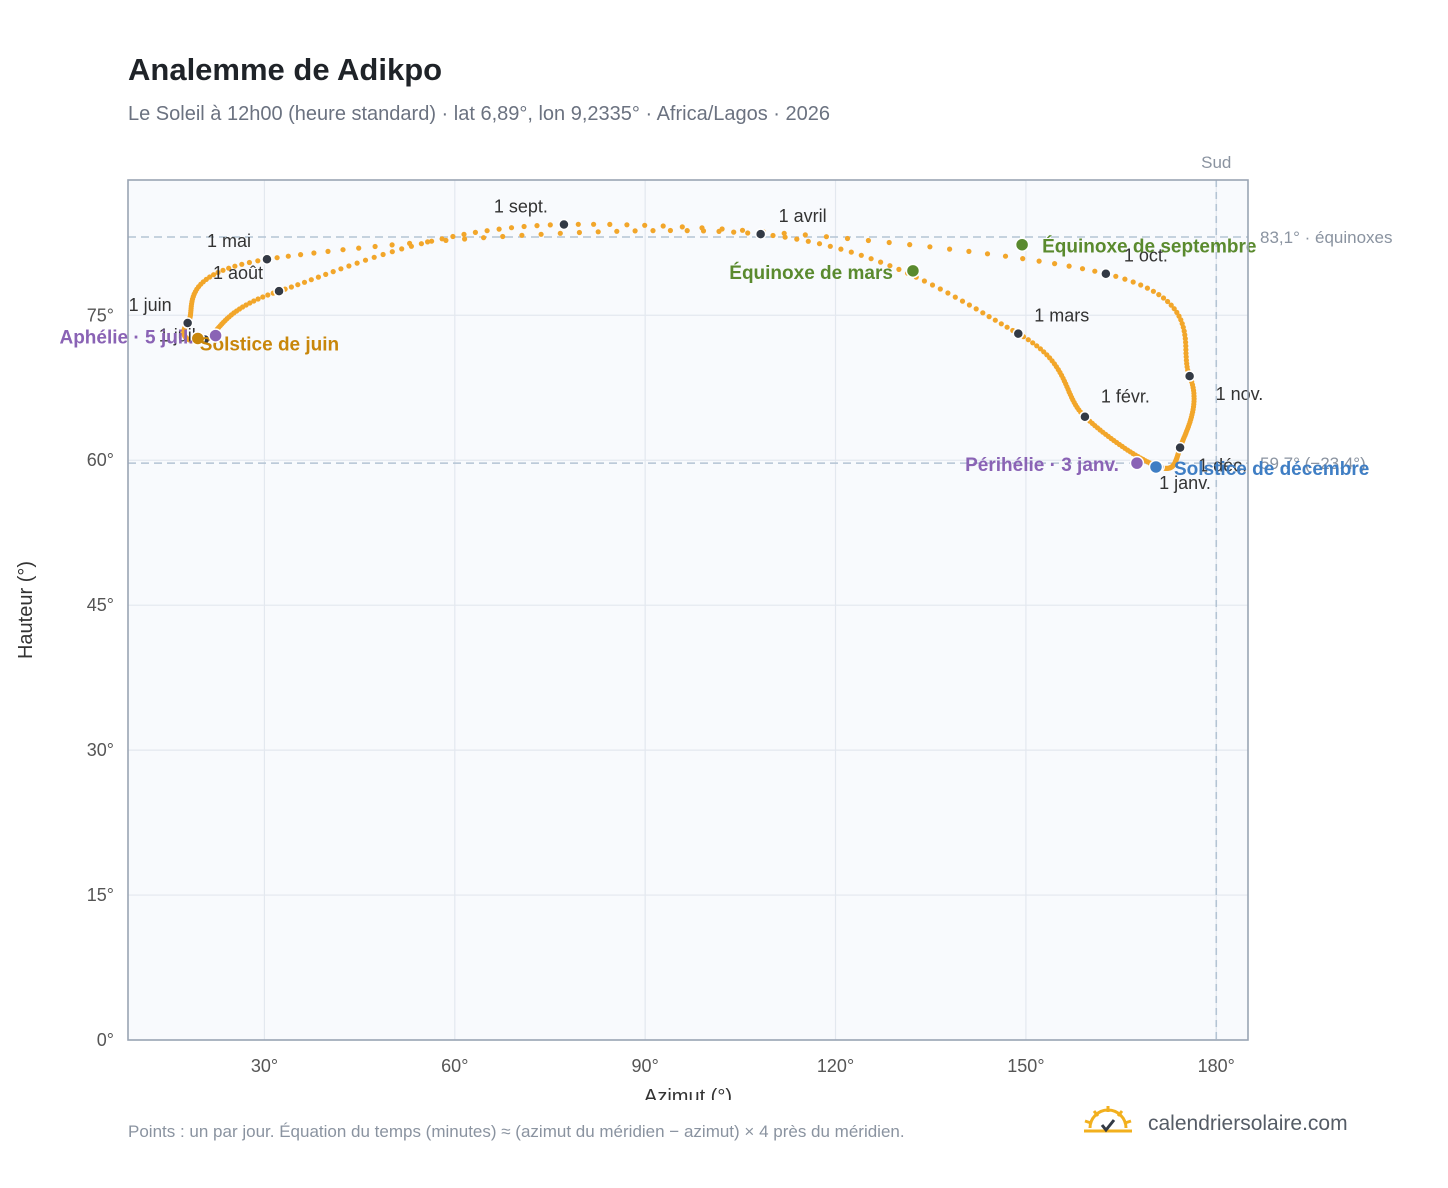 The image size is (1448, 1188). What do you see at coordinates (105, 1040) in the screenshot?
I see `y-tick-label: 0°` at bounding box center [105, 1040].